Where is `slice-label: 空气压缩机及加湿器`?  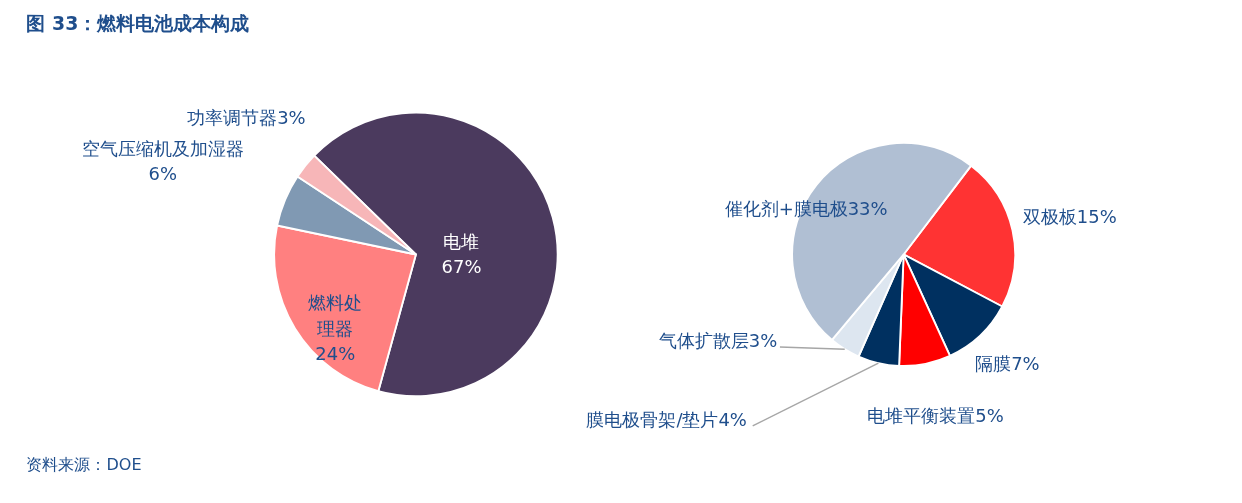
slice-label: 空气压缩机及加湿器 is located at coordinates (162, 148).